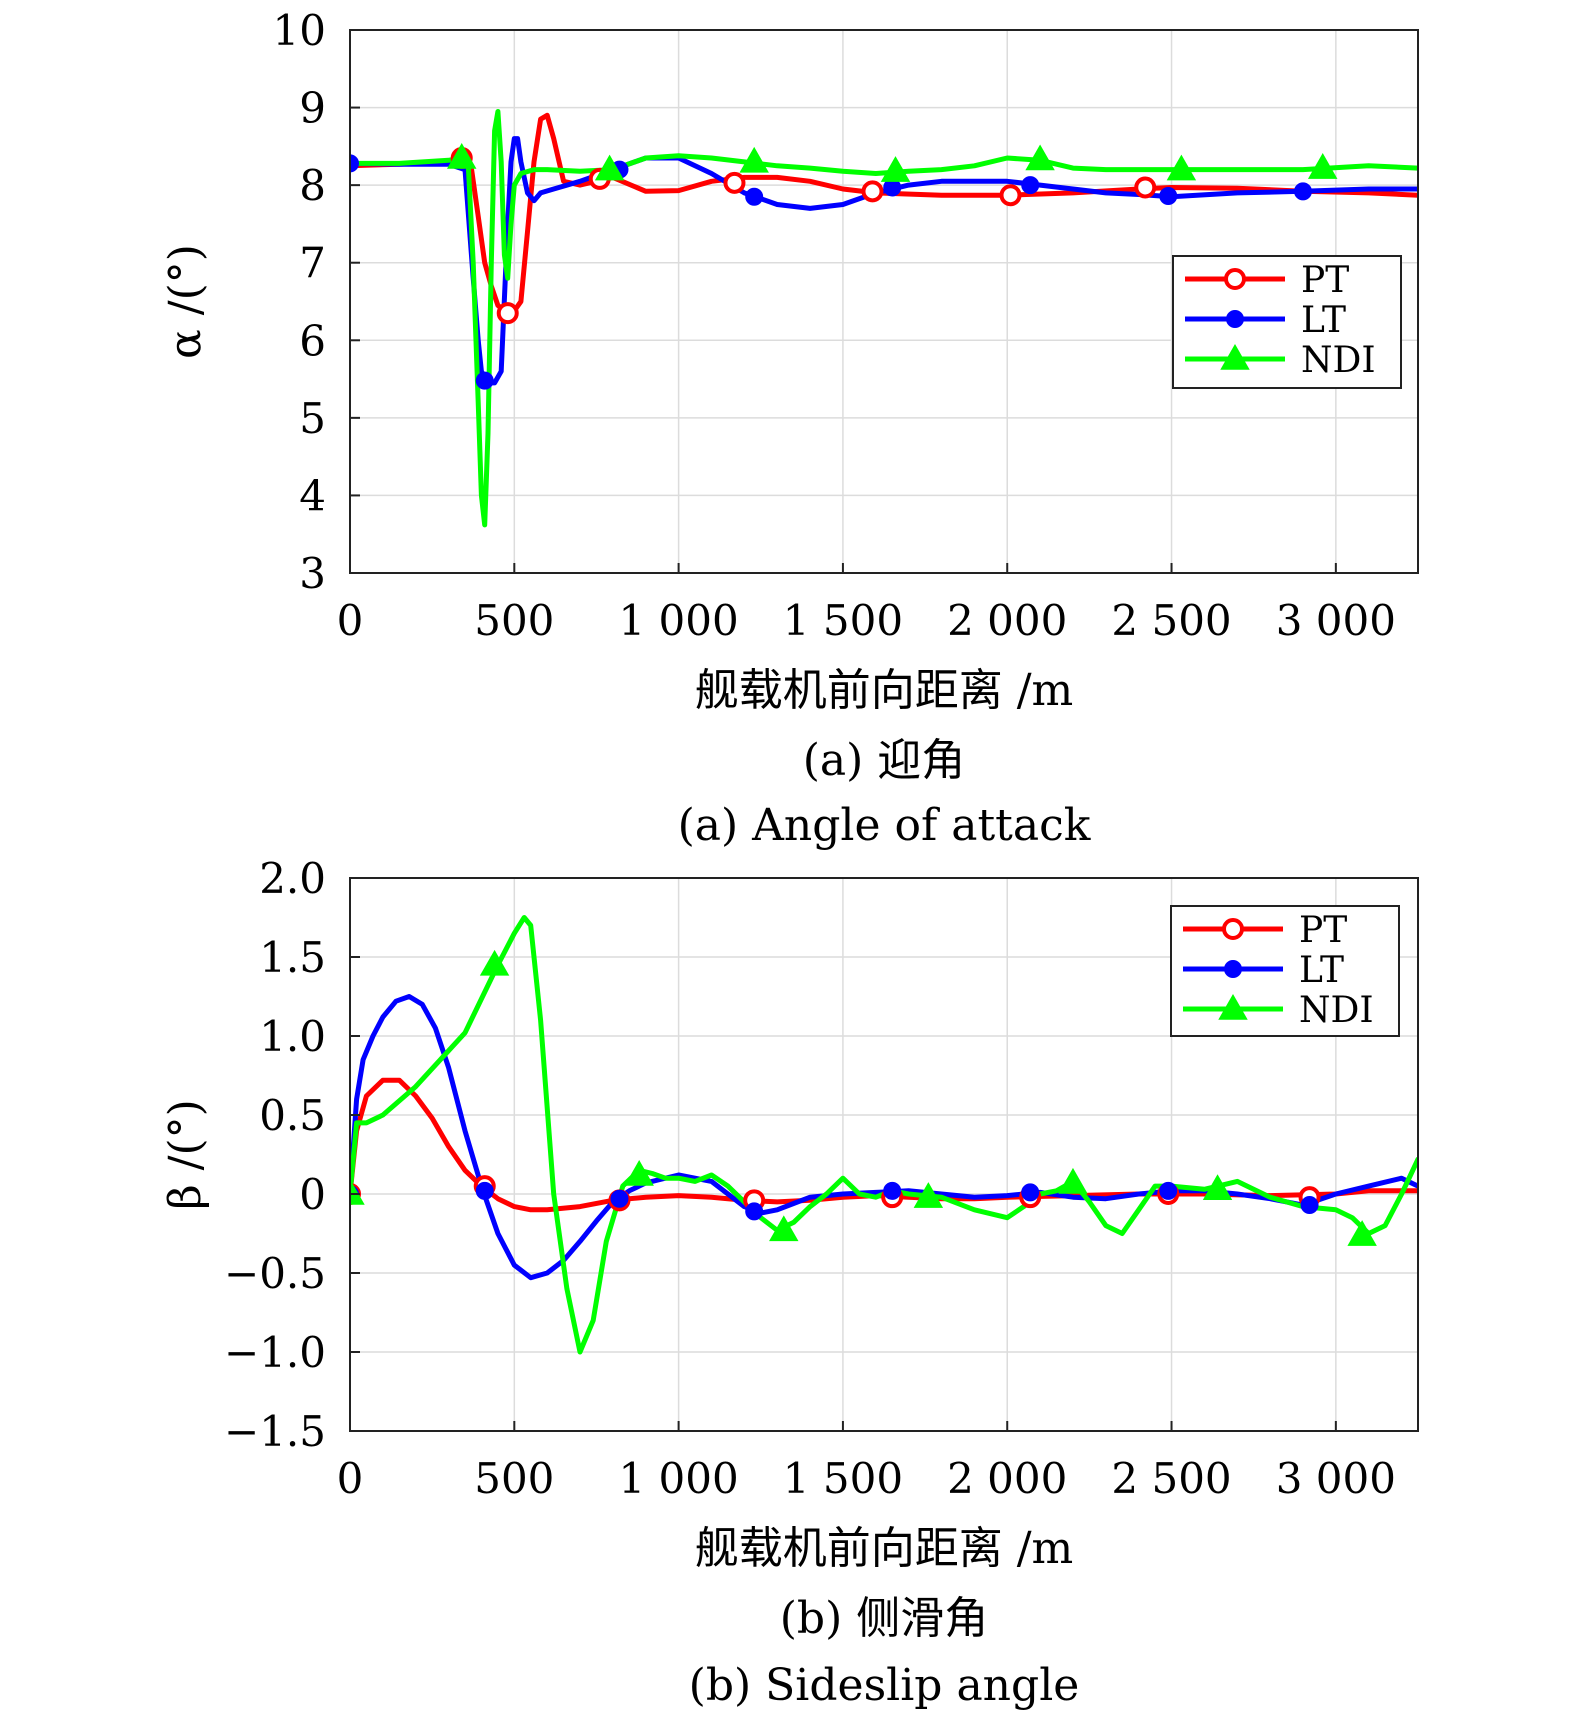  I want to click on caption-chinese: (a) 迎角, so click(884, 760).